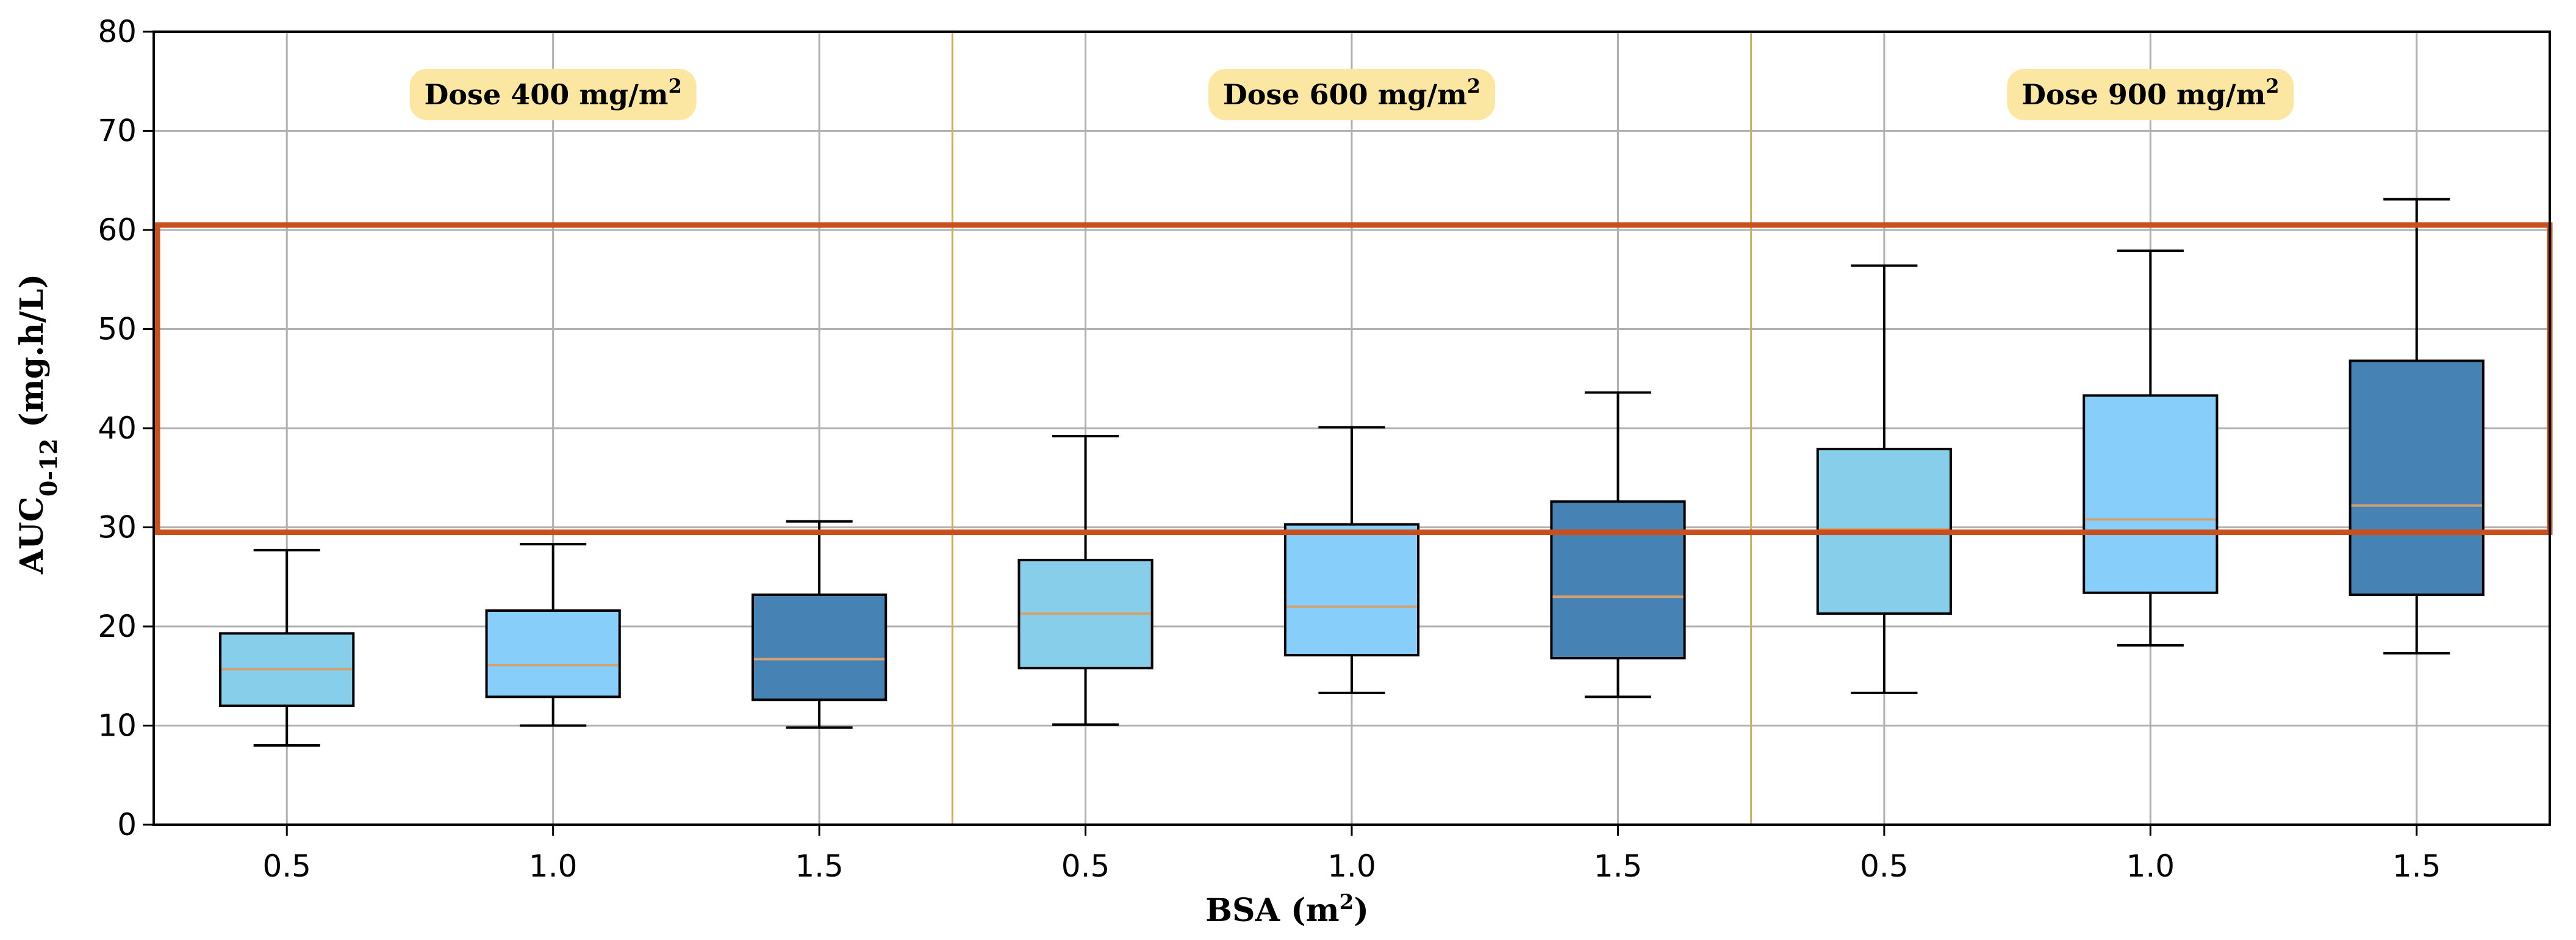 This screenshot has width=2576, height=940. What do you see at coordinates (38, 424) in the screenshot?
I see `y-axis-title: AUC0-12 (mg.h/L)` at bounding box center [38, 424].